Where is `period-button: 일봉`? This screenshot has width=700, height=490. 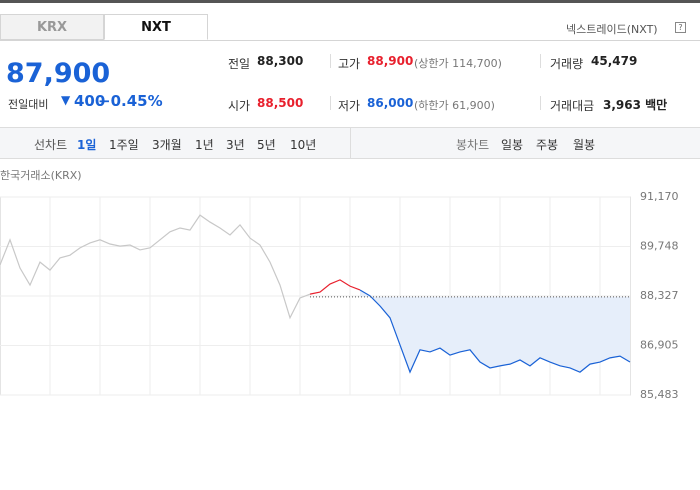 period-button: 일봉 is located at coordinates (512, 145).